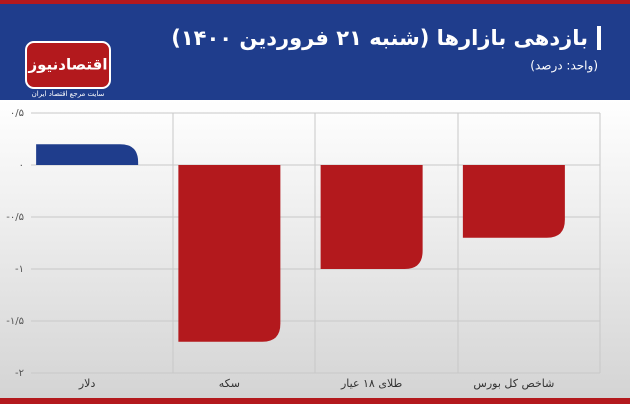 The image size is (630, 404). I want to click on y-tick-label: ۰, so click(21, 165).